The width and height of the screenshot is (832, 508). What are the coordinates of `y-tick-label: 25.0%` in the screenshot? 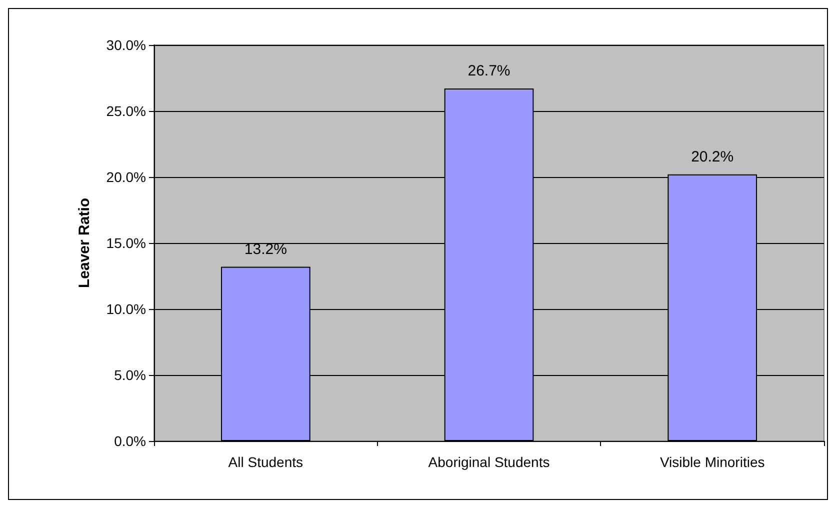 It's located at (126, 111).